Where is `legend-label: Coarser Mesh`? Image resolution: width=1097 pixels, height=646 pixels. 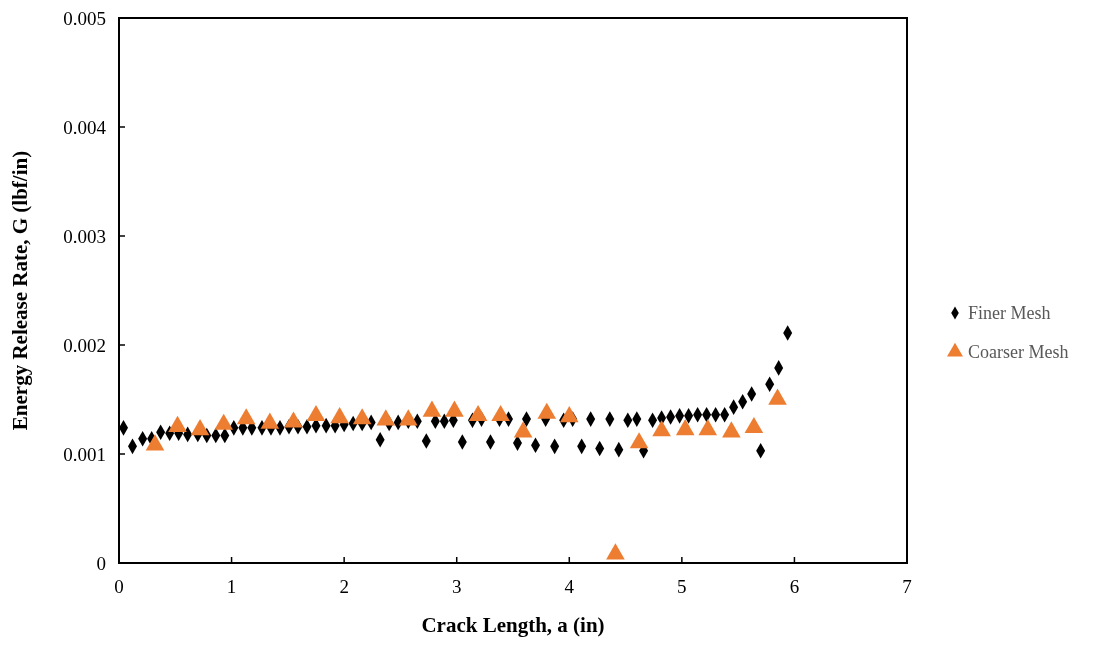
legend-label: Coarser Mesh is located at coordinates (1018, 352).